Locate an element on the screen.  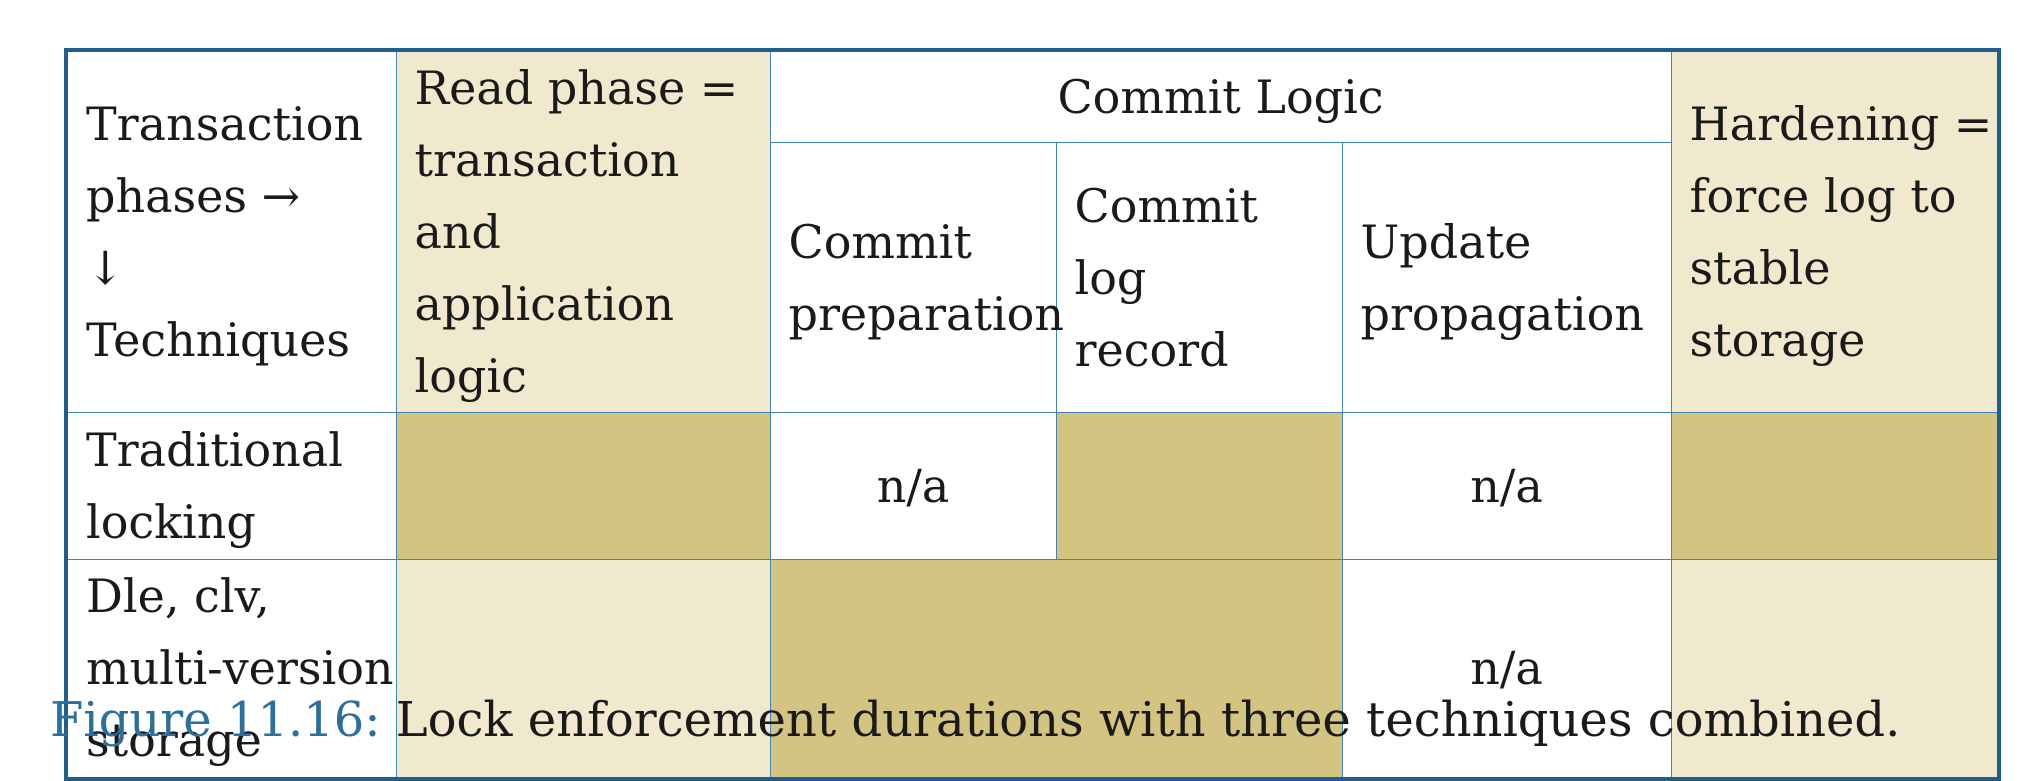
hardening-lock-cell is located at coordinates (1835, 486).